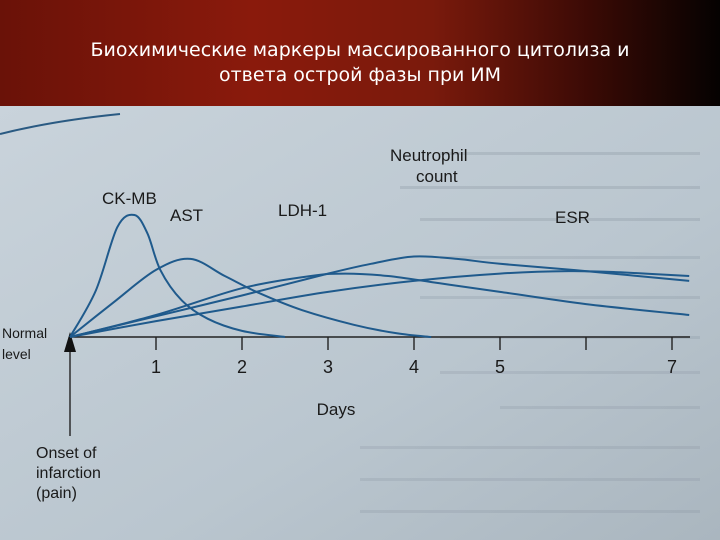 The image size is (720, 540). Describe the element at coordinates (437, 176) in the screenshot. I see `label-count: count` at that location.